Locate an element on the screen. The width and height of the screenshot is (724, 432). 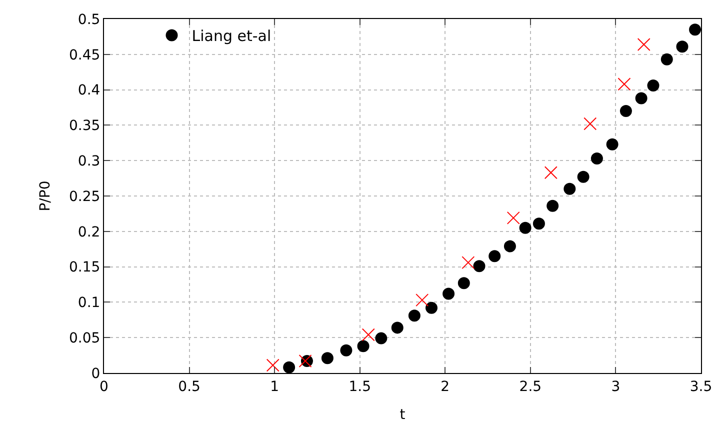
y-tick-label: 0.05 is located at coordinates (84, 338).